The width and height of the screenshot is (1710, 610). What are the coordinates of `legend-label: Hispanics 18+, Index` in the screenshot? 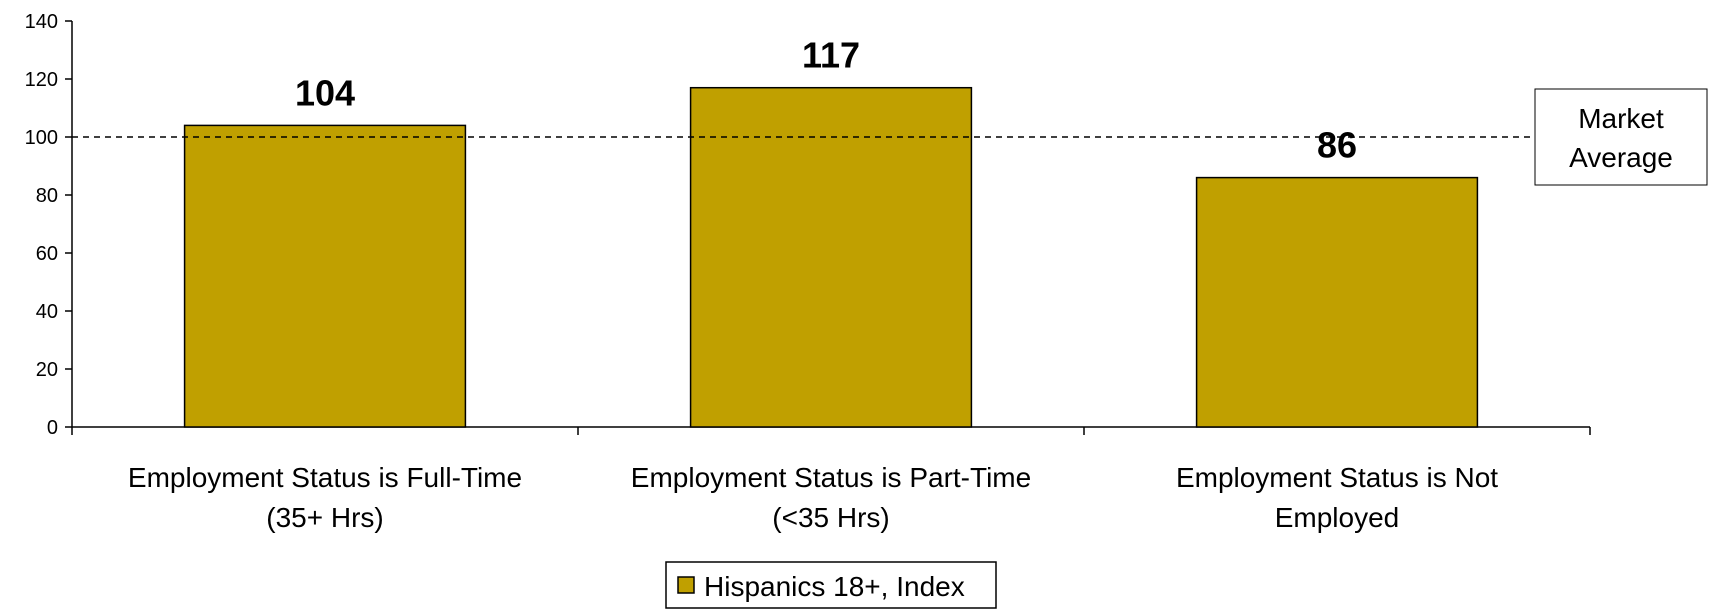 It's located at (834, 586).